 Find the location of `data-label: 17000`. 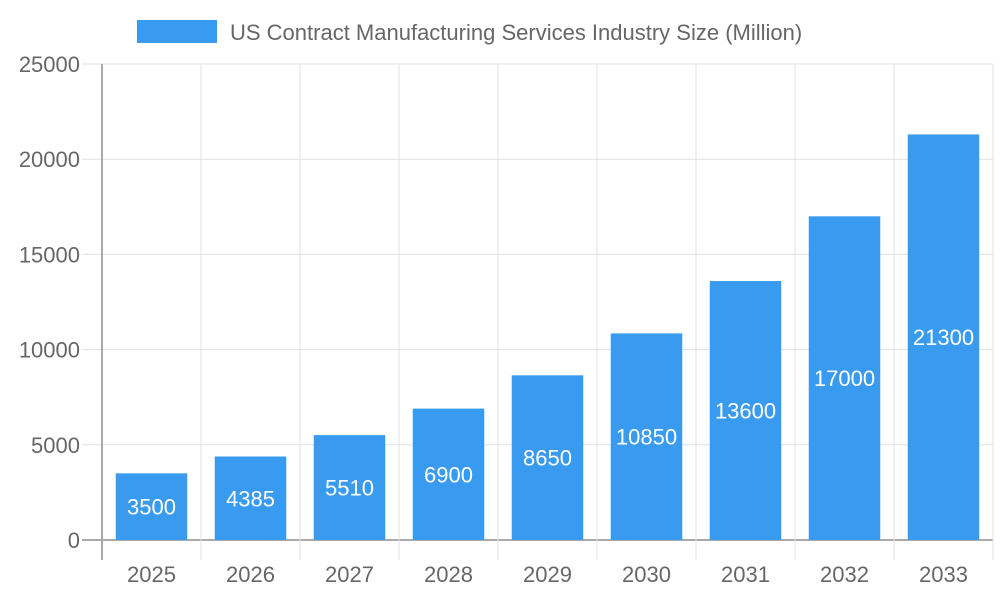

data-label: 17000 is located at coordinates (844, 378).